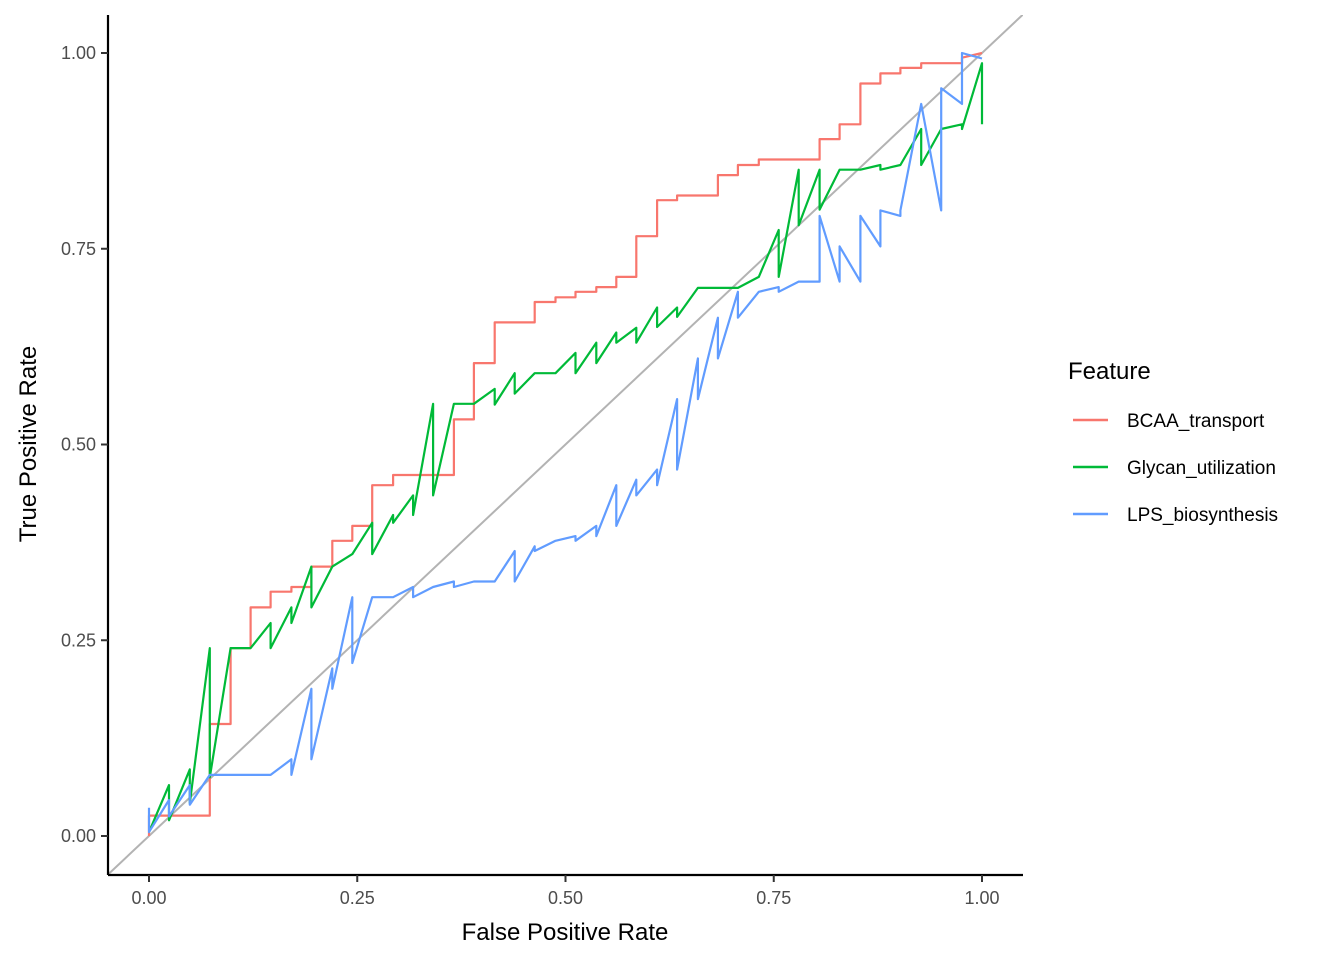  I want to click on x-tick-label: 0.00, so click(148, 898).